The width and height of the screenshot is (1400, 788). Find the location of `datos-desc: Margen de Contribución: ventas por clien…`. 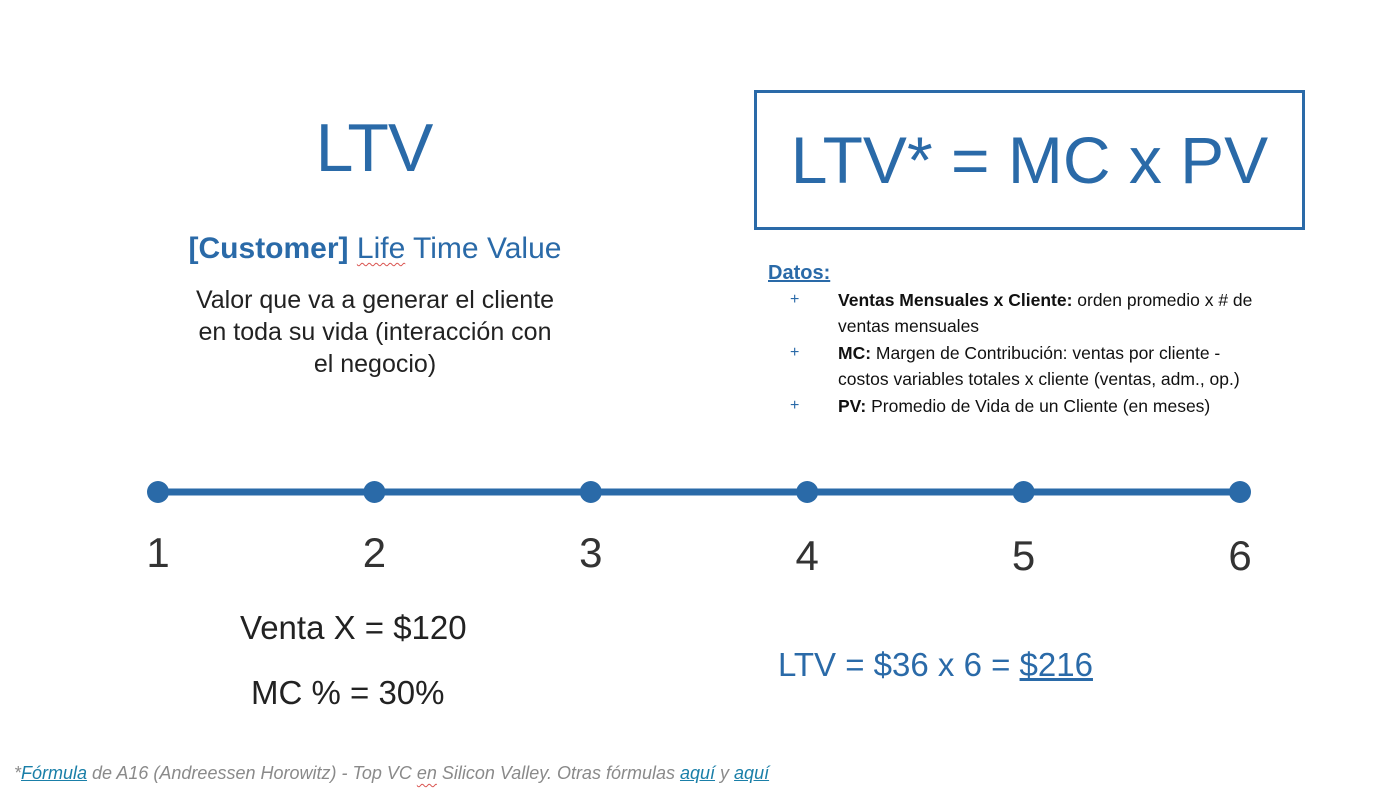

datos-desc: Margen de Contribución: ventas por clien… is located at coordinates (1046, 353).